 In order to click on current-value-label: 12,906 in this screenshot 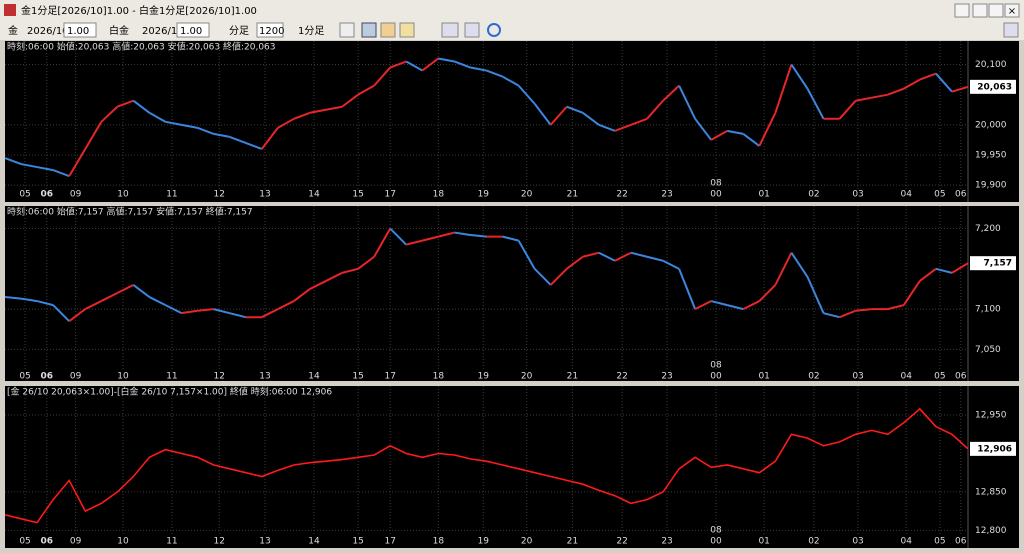, I will do `click(994, 449)`.